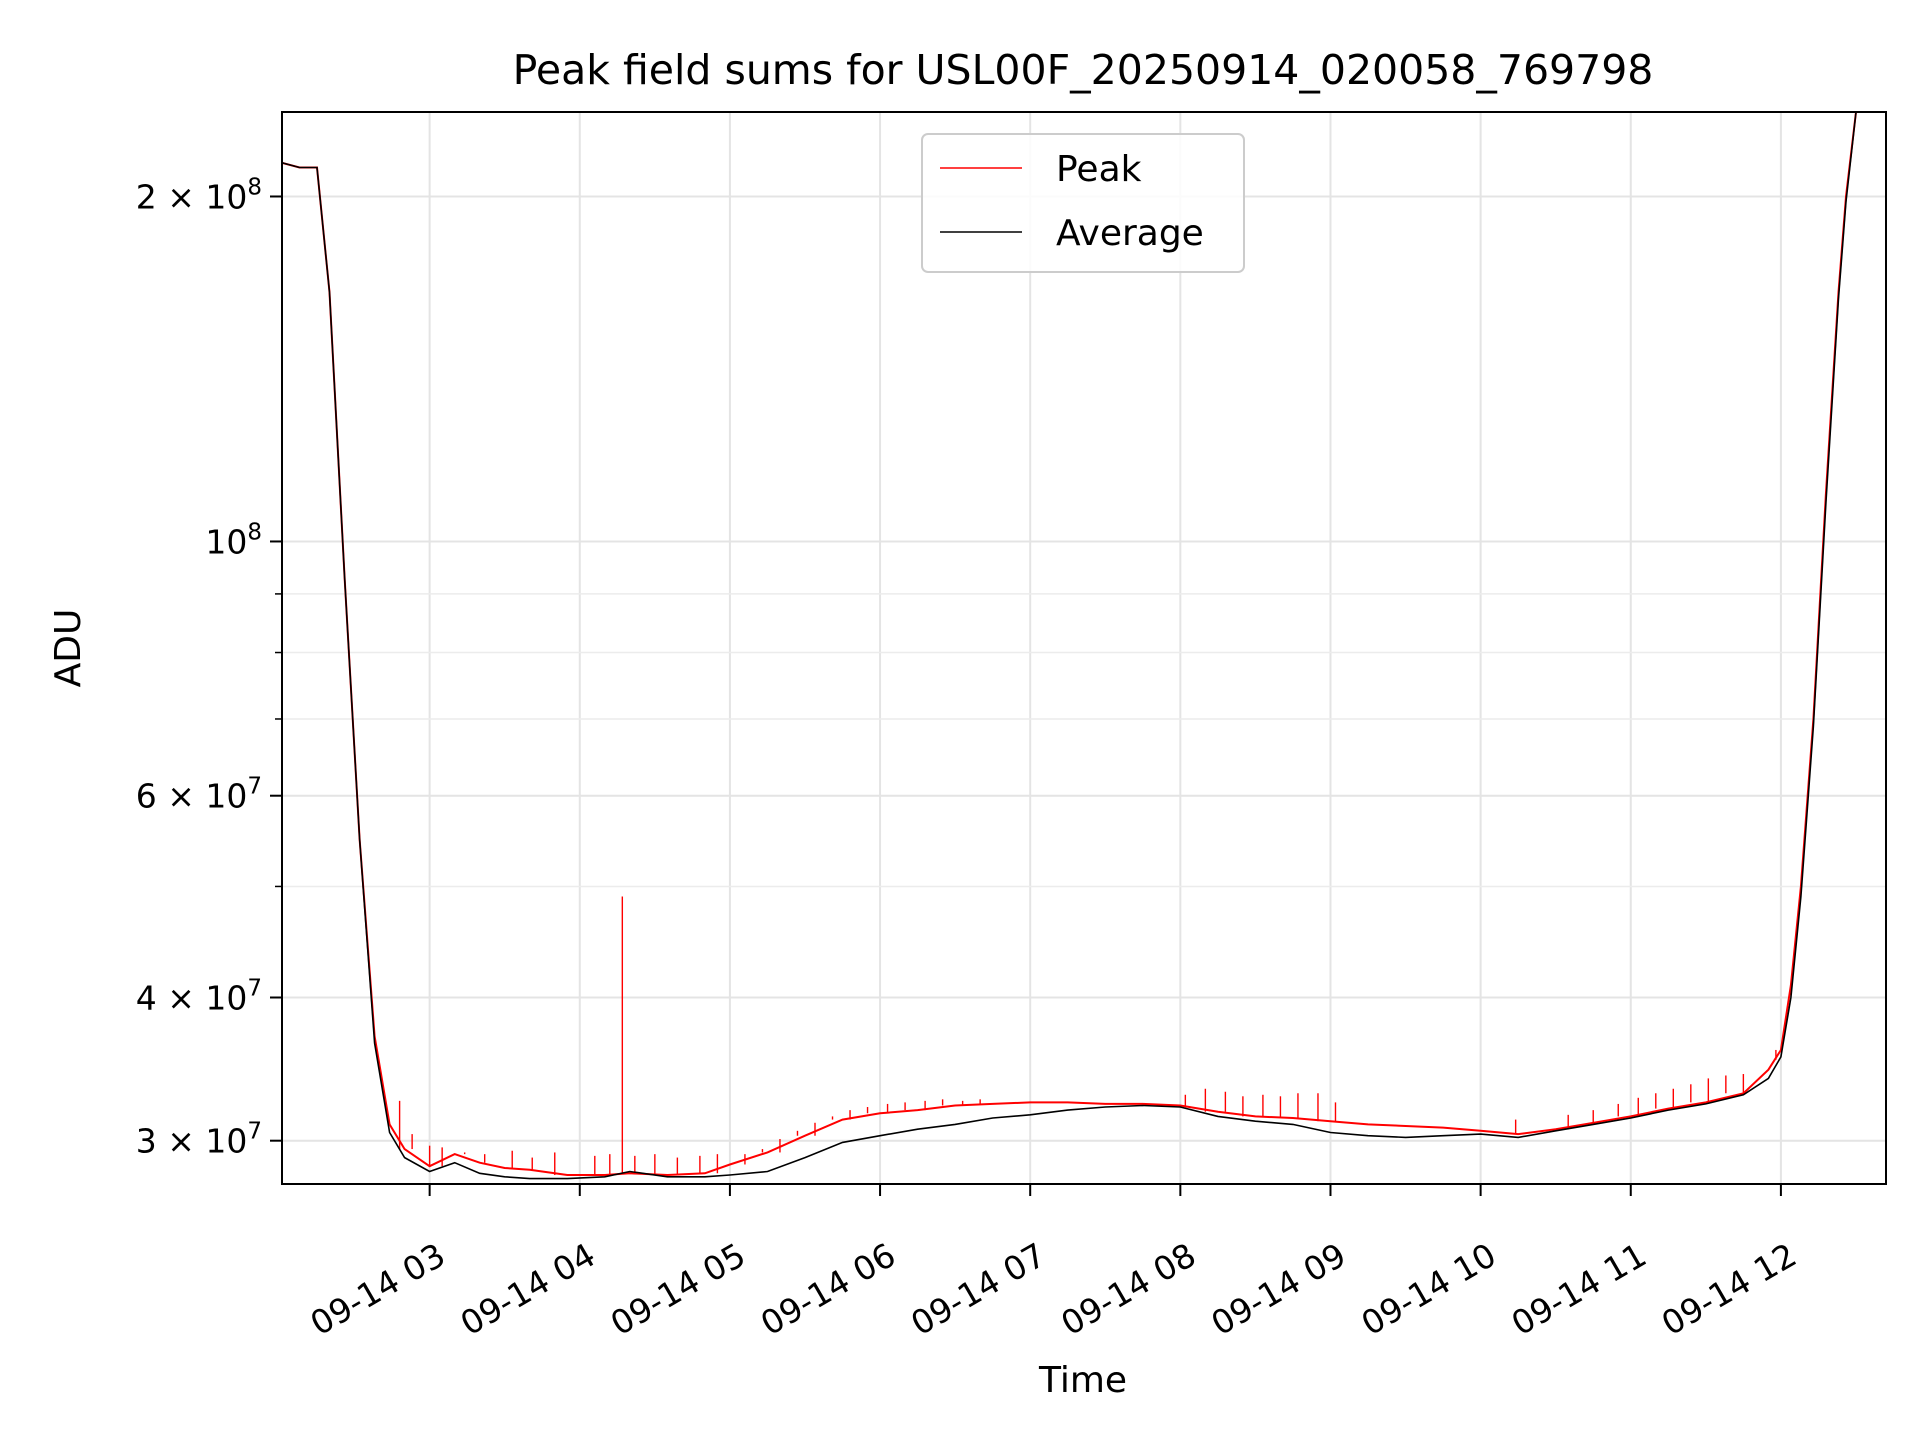  I want to click on legend: Peak Average, so click(1083, 203).